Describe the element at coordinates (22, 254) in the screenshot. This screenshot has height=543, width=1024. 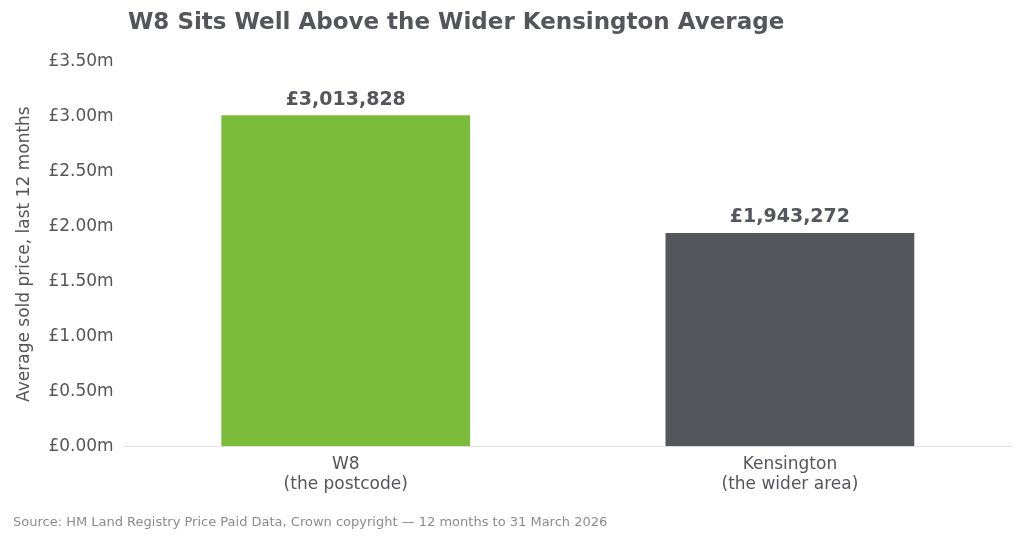
I see `y-axis-title: Average sold price, last 12 months` at that location.